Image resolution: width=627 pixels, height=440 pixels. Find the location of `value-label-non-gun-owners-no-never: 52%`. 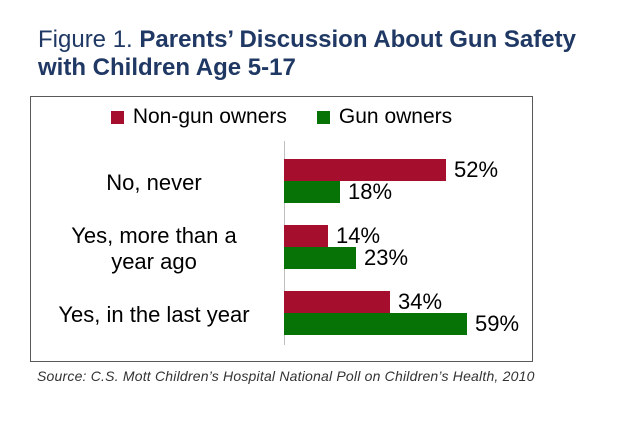

value-label-non-gun-owners-no-never: 52% is located at coordinates (476, 169).